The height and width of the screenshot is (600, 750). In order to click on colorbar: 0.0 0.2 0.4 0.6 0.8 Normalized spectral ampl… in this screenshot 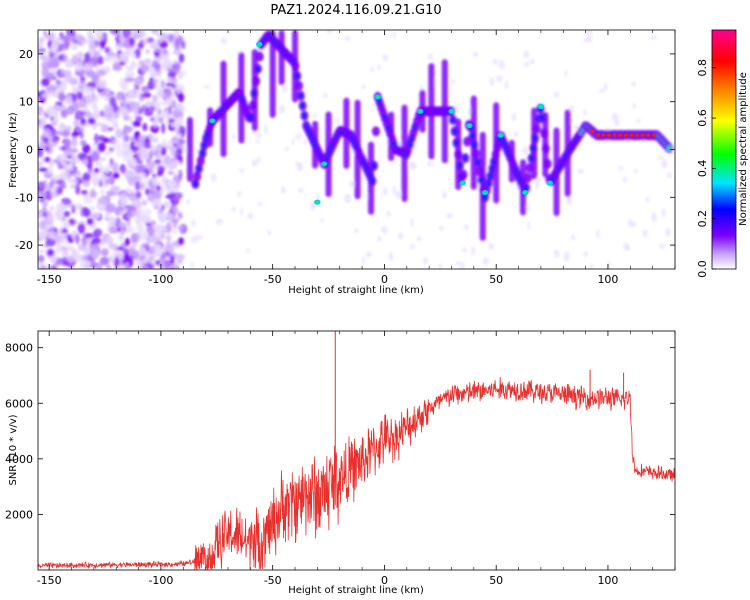, I will do `click(722, 153)`.